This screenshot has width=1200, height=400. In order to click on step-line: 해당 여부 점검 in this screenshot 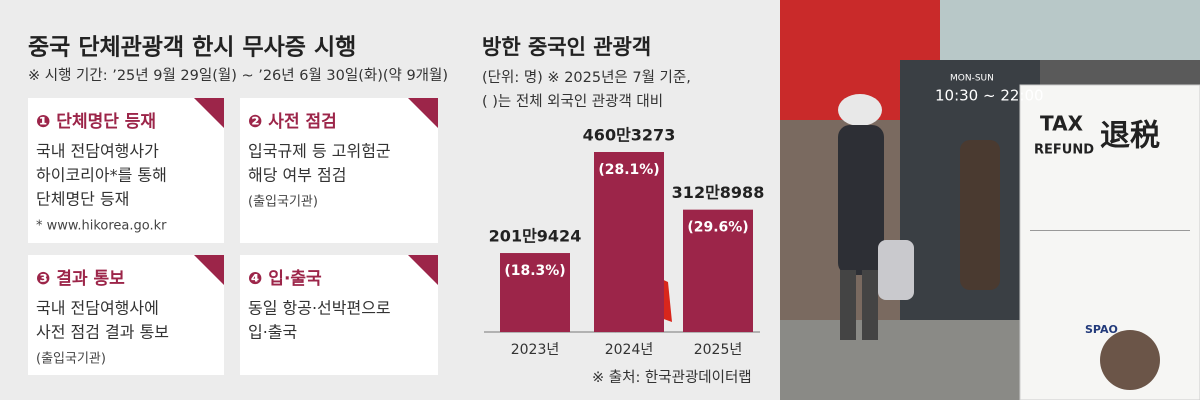, I will do `click(297, 175)`.